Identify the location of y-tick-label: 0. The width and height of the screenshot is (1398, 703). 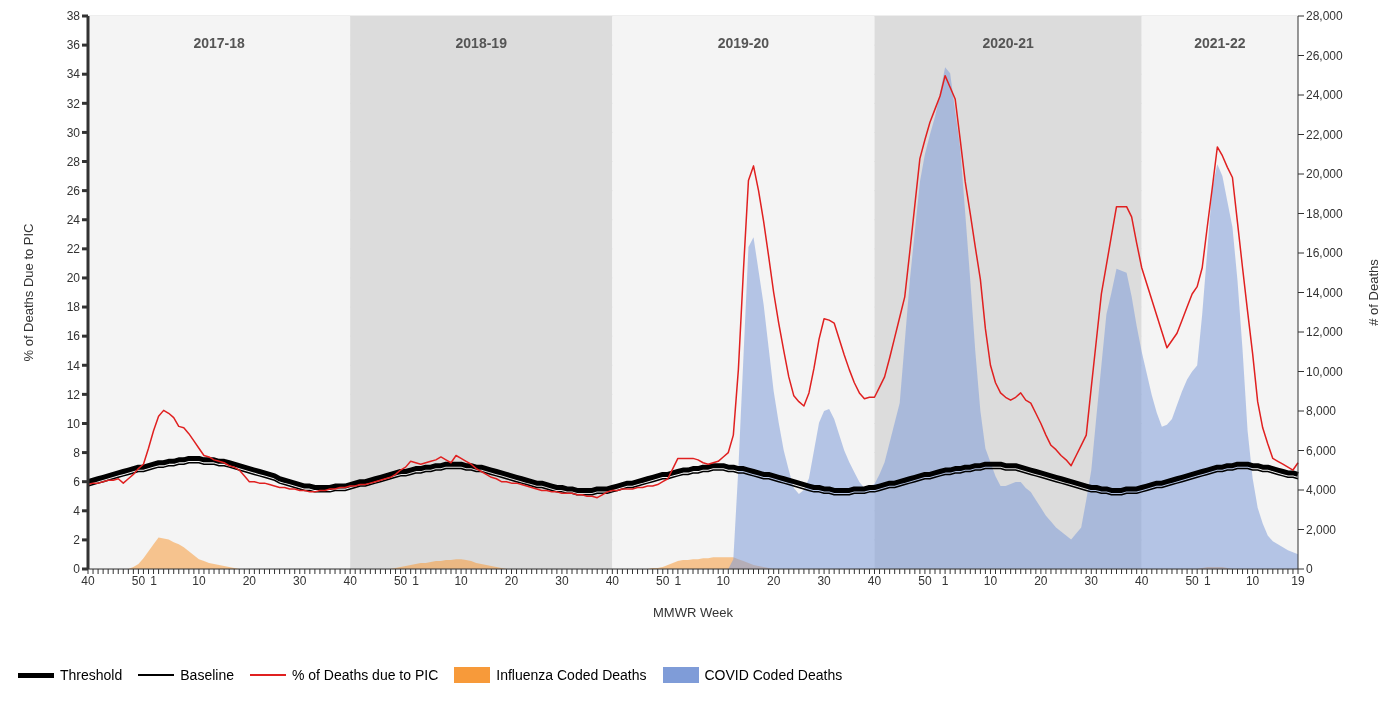
(77, 569).